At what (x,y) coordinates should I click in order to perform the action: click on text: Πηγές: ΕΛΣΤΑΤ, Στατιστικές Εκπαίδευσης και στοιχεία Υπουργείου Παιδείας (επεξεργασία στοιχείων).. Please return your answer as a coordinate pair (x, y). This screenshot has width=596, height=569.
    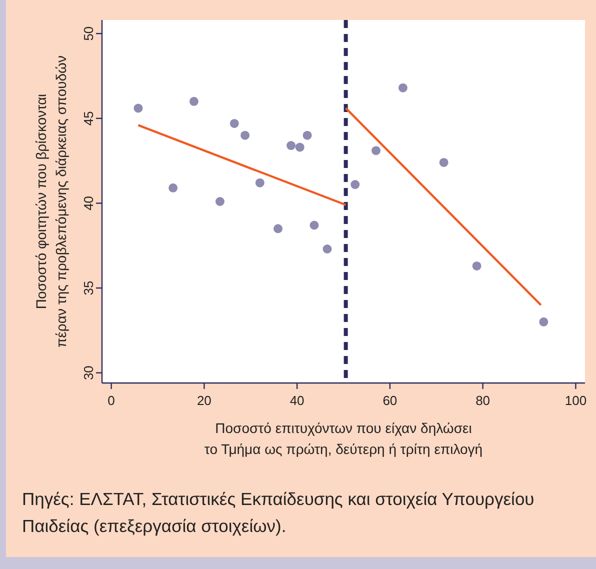
    Looking at the image, I should click on (278, 512).